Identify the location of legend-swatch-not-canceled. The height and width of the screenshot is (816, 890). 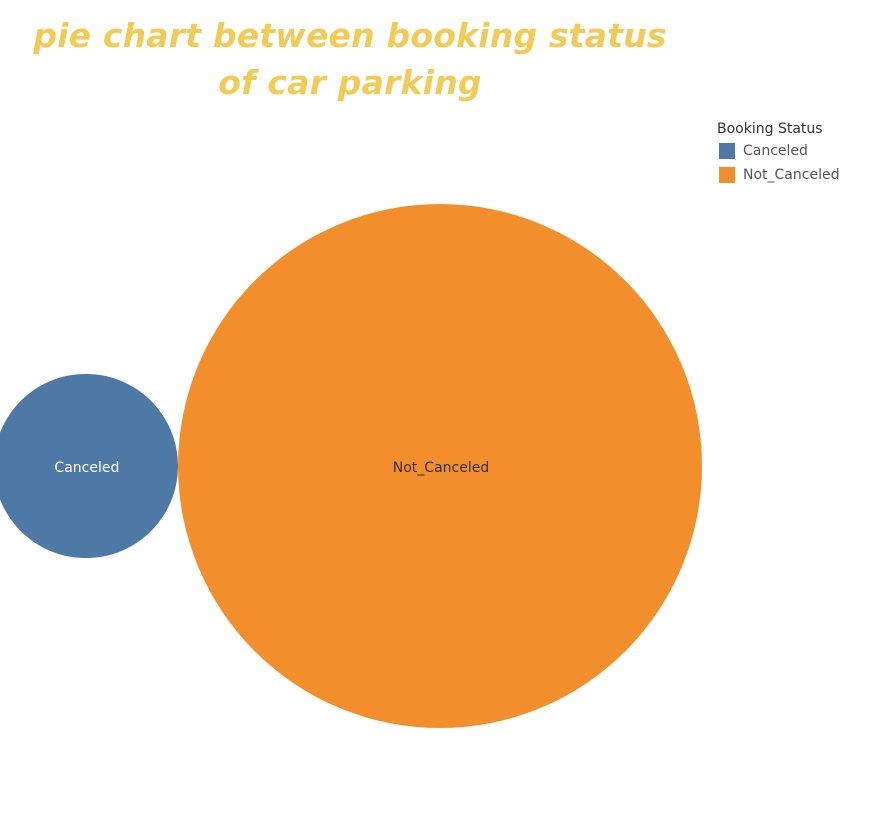
(727, 175).